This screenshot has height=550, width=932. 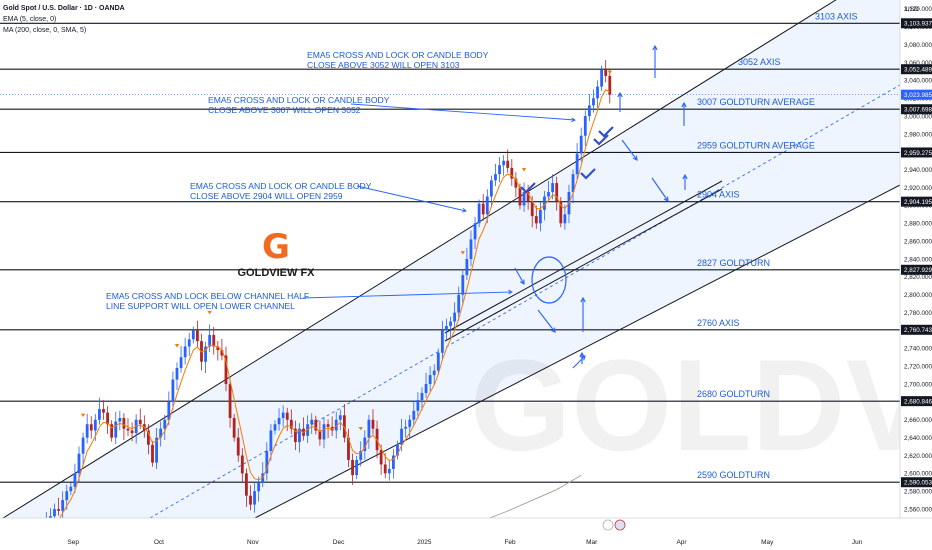 I want to click on time-tick-label: Jun, so click(x=857, y=542).